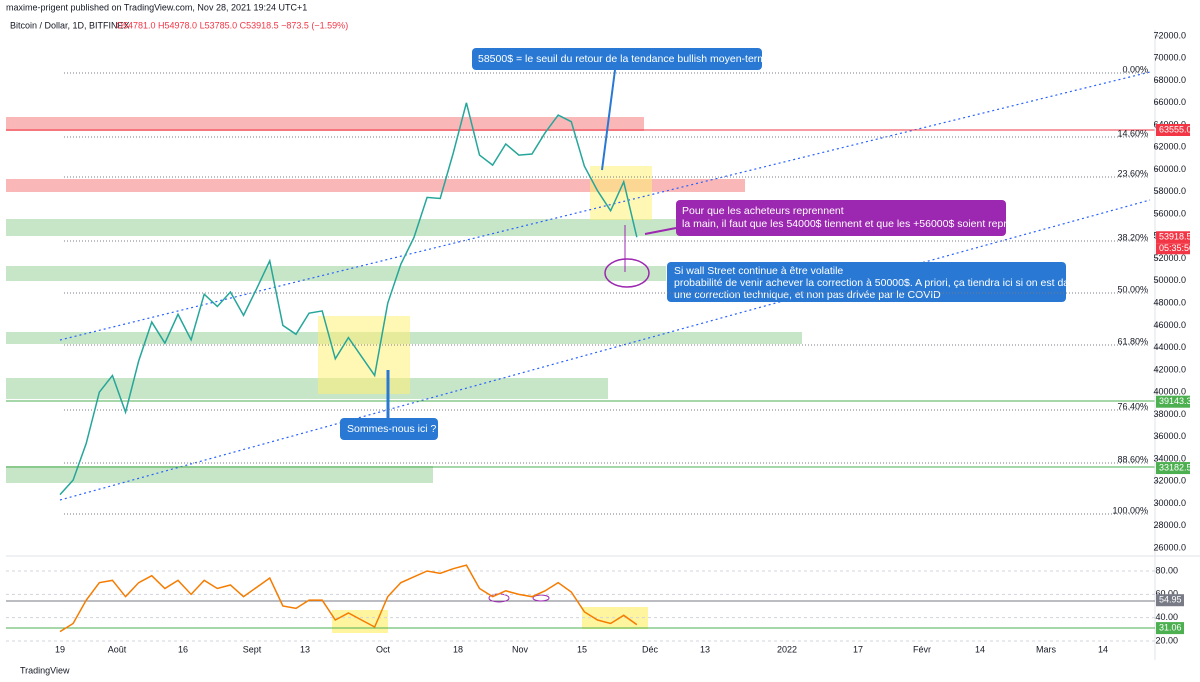  I want to click on fib-label: 0.00%, so click(1135, 69).